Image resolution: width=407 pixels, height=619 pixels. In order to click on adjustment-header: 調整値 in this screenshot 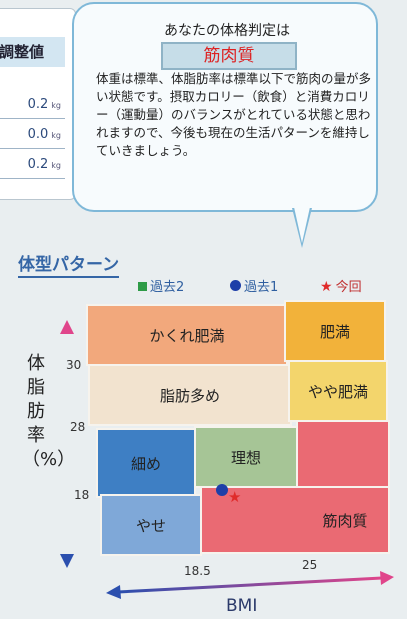, I will do `click(32, 52)`.